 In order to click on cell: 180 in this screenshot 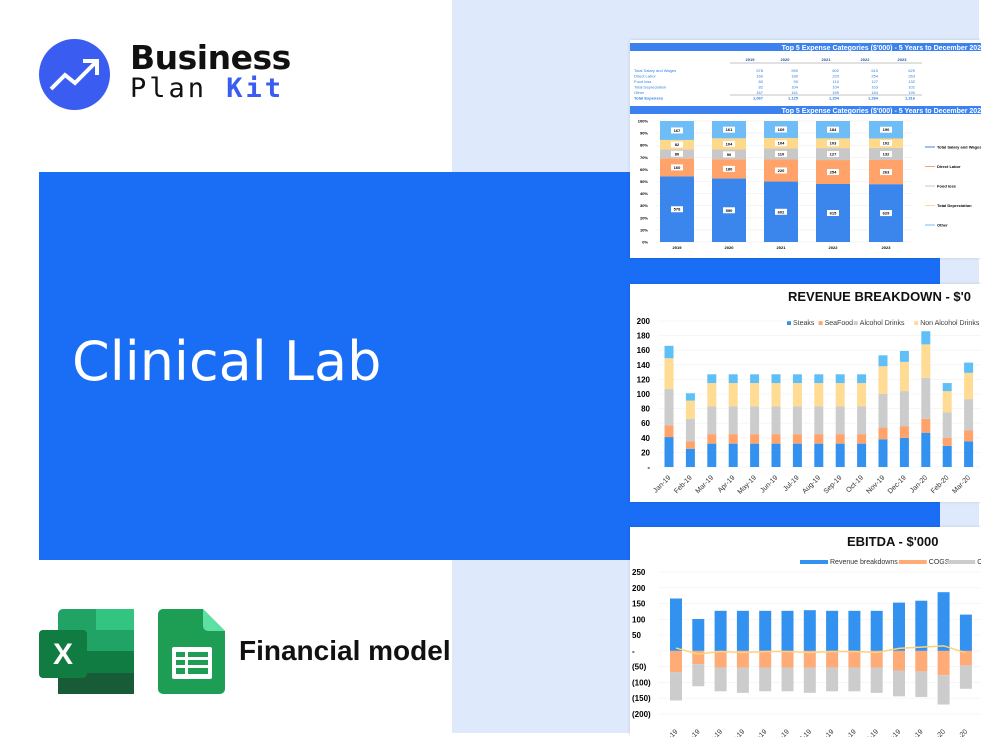, I will do `click(794, 76)`.